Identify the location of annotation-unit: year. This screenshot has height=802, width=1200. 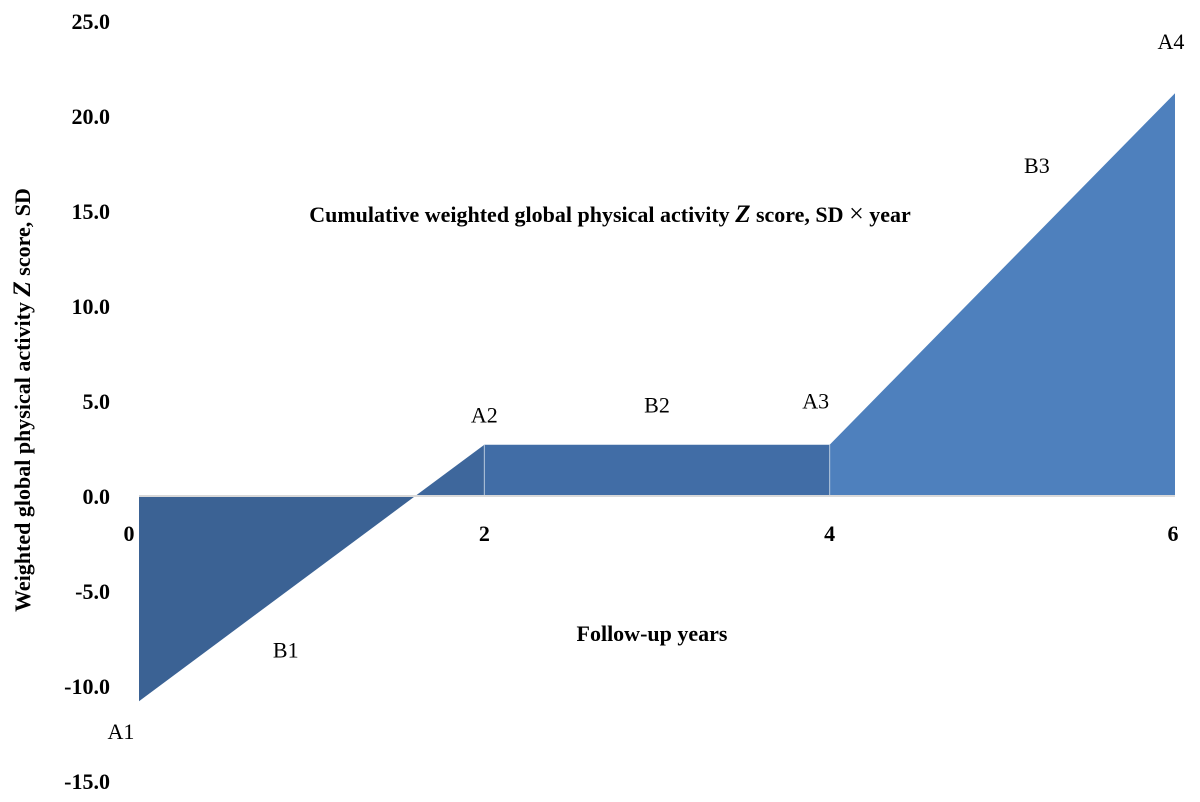
(887, 214).